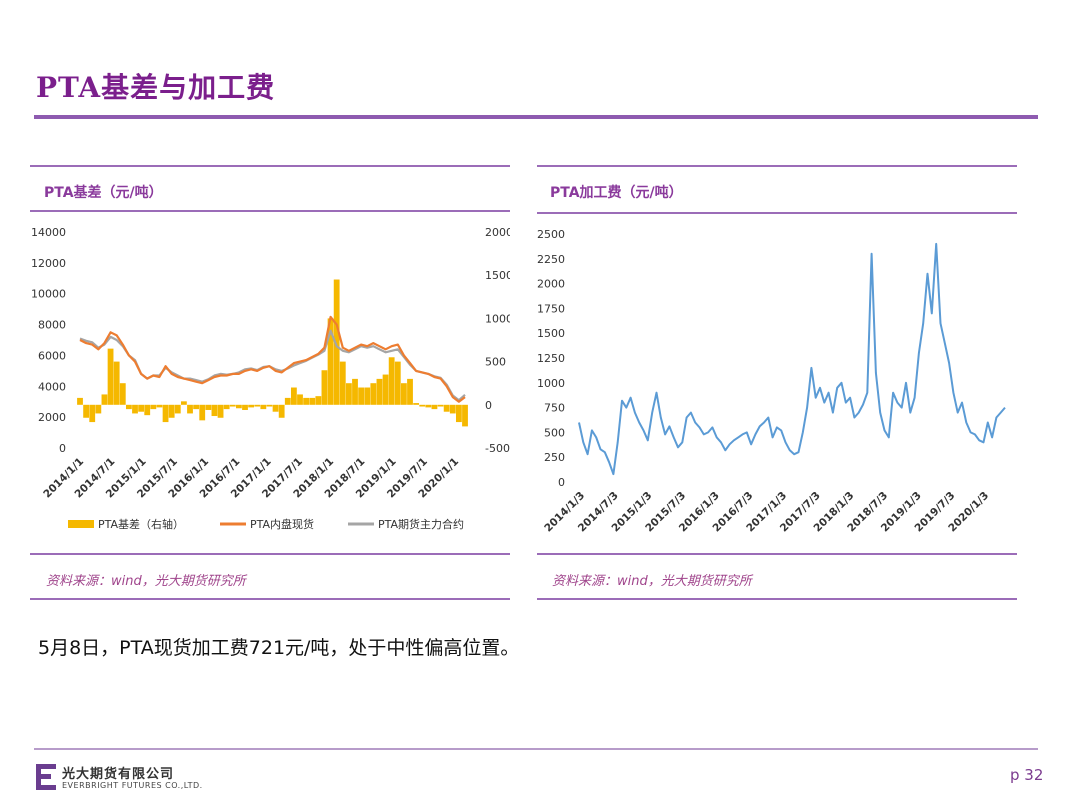  I want to click on left-y-tick-label: 2000, so click(52, 417).